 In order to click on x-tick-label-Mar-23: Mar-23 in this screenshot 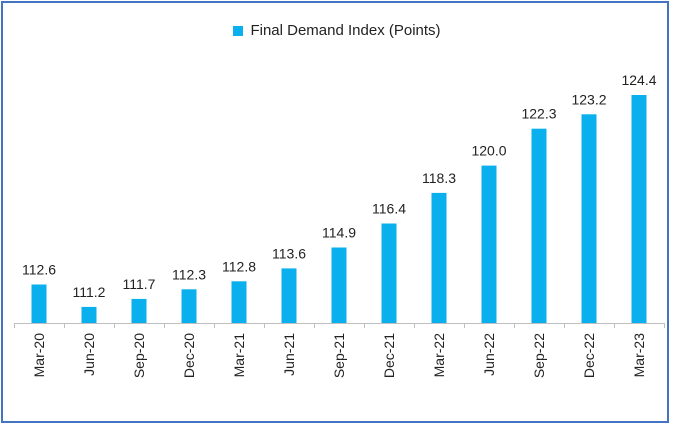, I will do `click(639, 355)`.